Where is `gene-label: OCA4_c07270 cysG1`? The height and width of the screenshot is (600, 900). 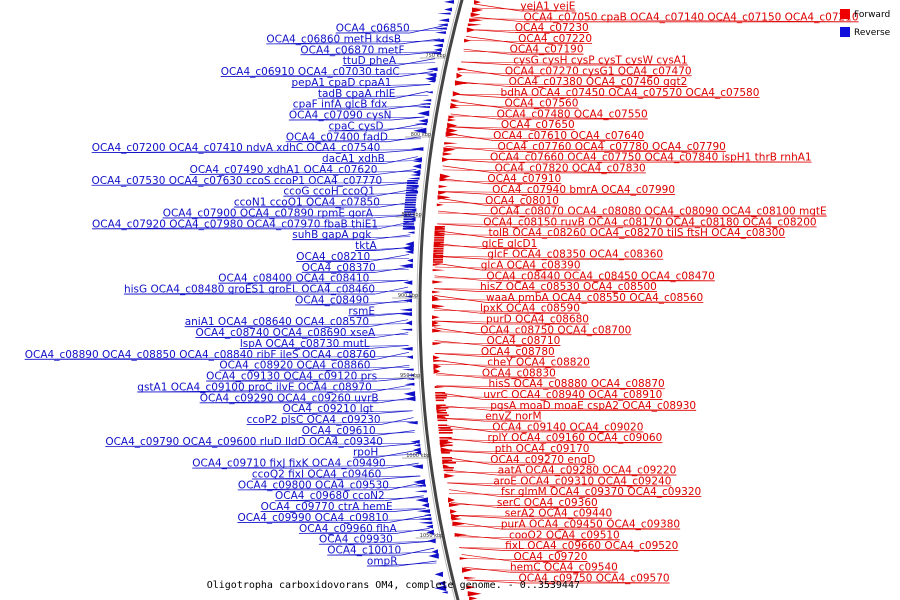 gene-label: OCA4_c07270 cysG1 is located at coordinates (560, 71).